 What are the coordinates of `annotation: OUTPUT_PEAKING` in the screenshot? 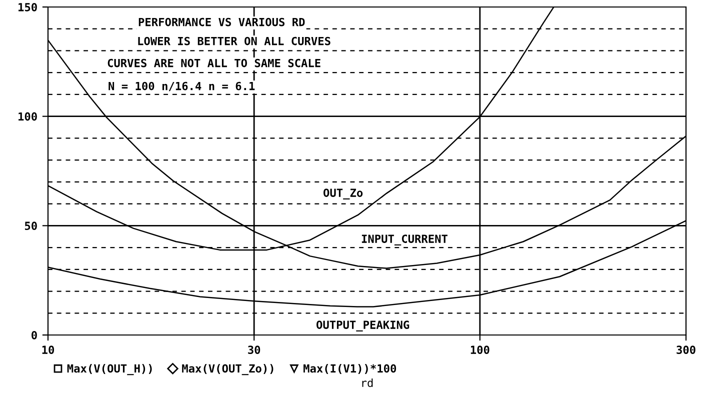 It's located at (363, 326).